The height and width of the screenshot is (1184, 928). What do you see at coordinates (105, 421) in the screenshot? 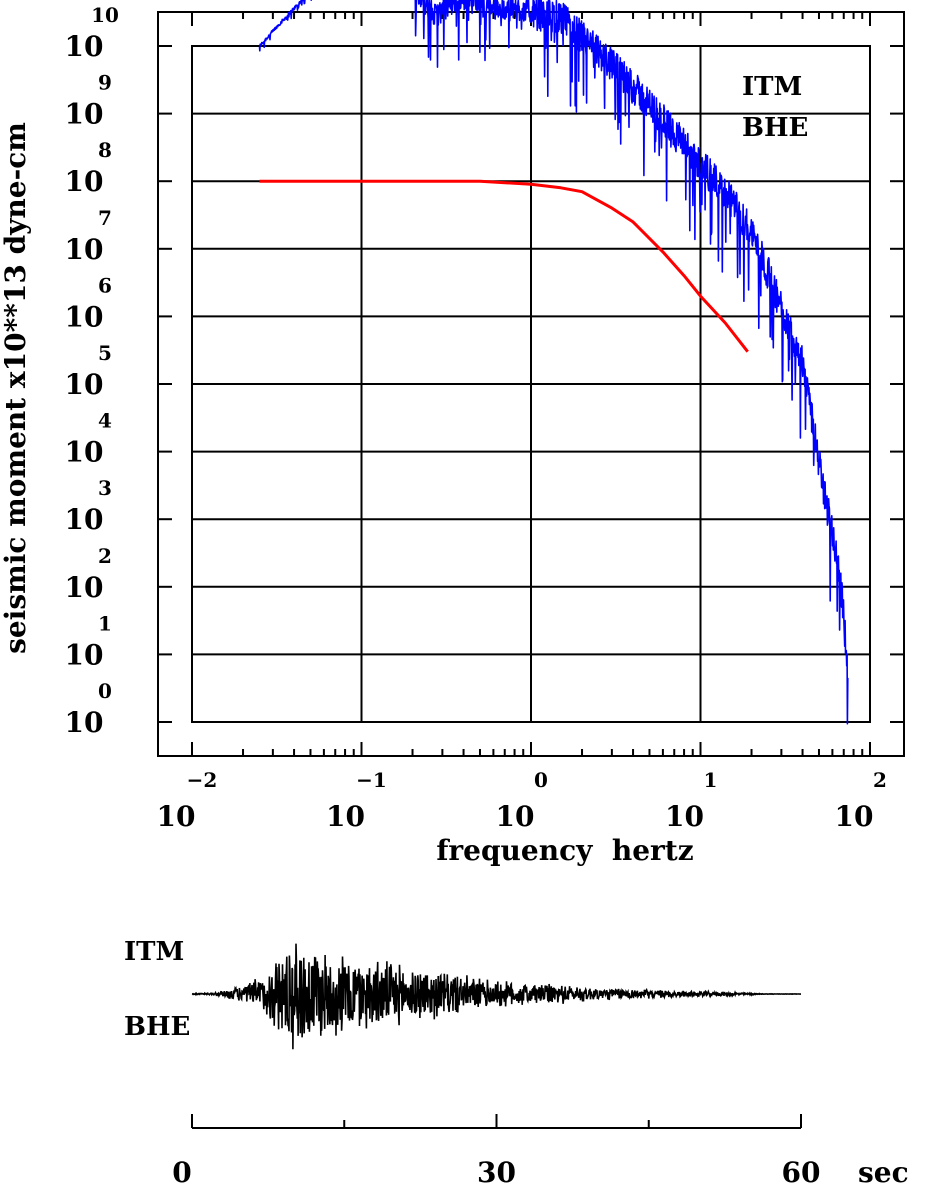
I see `y-tick-exponent: 4` at bounding box center [105, 421].